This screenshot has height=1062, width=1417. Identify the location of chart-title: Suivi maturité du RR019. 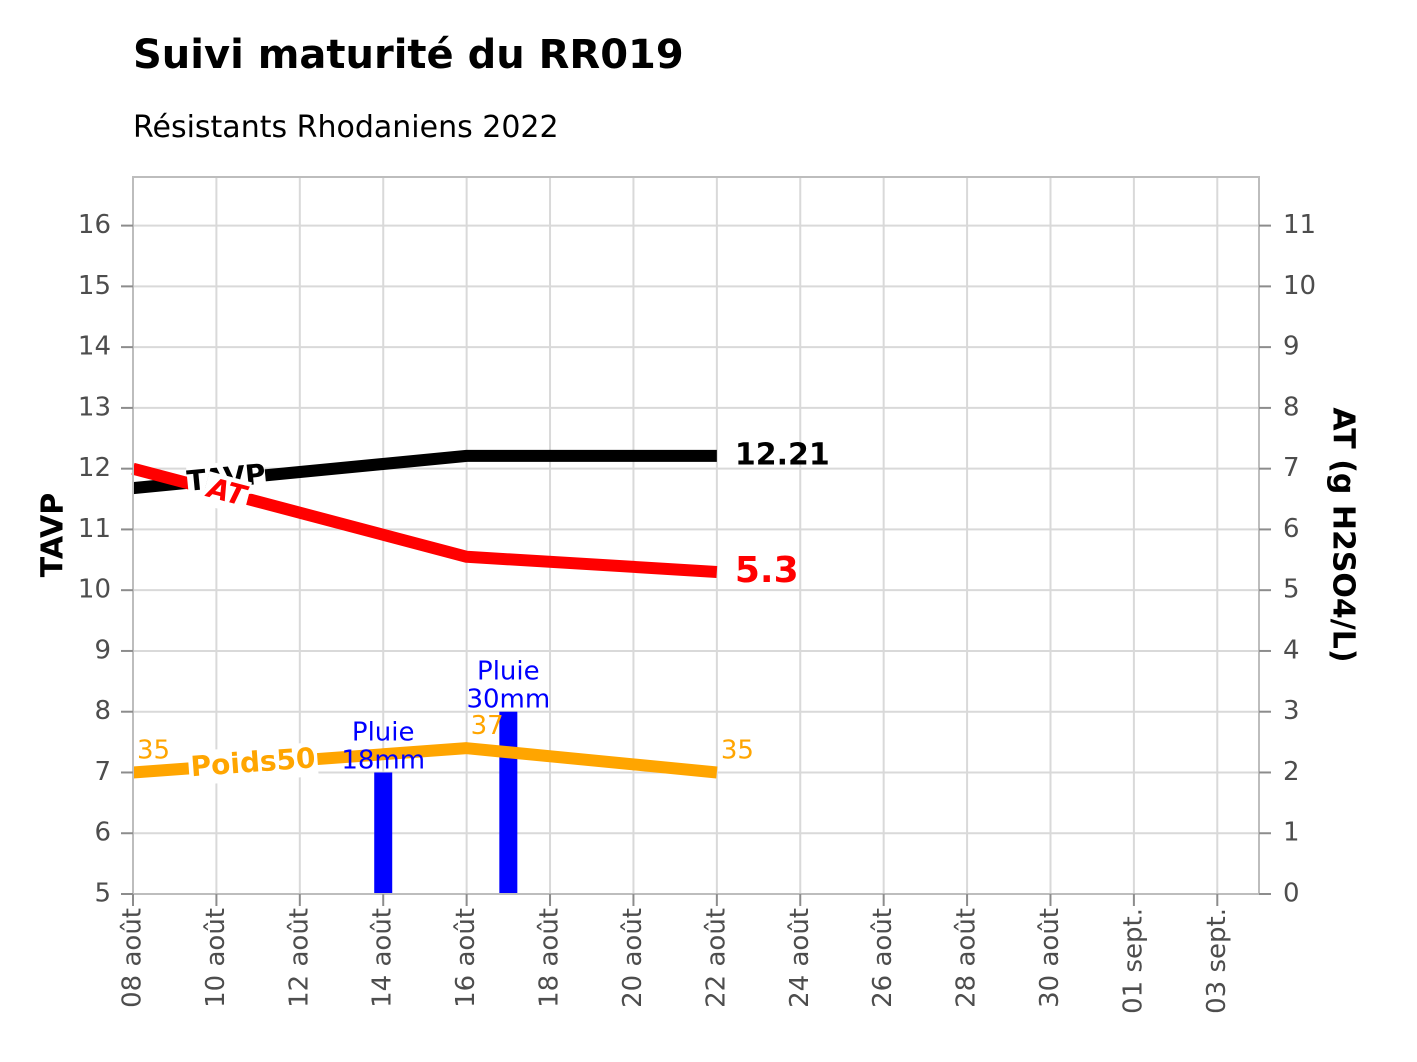
(408, 55).